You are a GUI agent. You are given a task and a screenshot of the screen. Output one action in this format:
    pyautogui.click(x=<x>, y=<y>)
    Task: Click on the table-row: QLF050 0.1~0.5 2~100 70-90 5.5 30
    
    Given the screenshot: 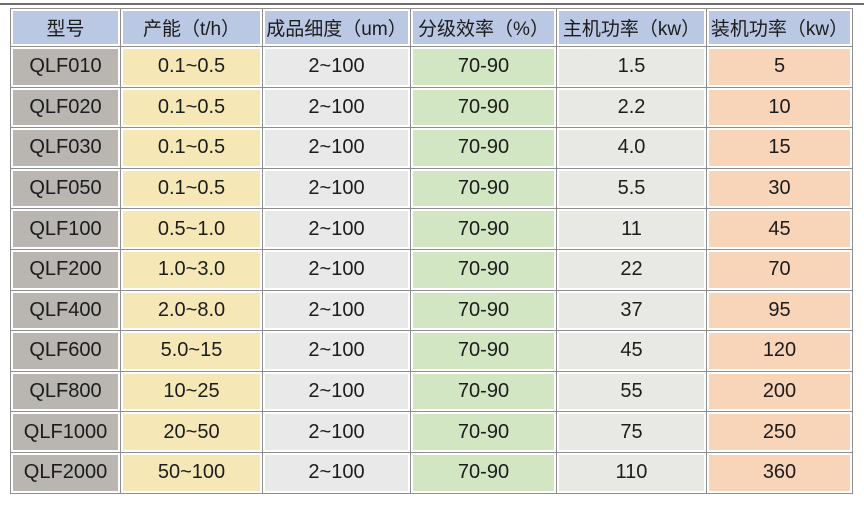 What is the action you would take?
    pyautogui.click(x=431, y=188)
    